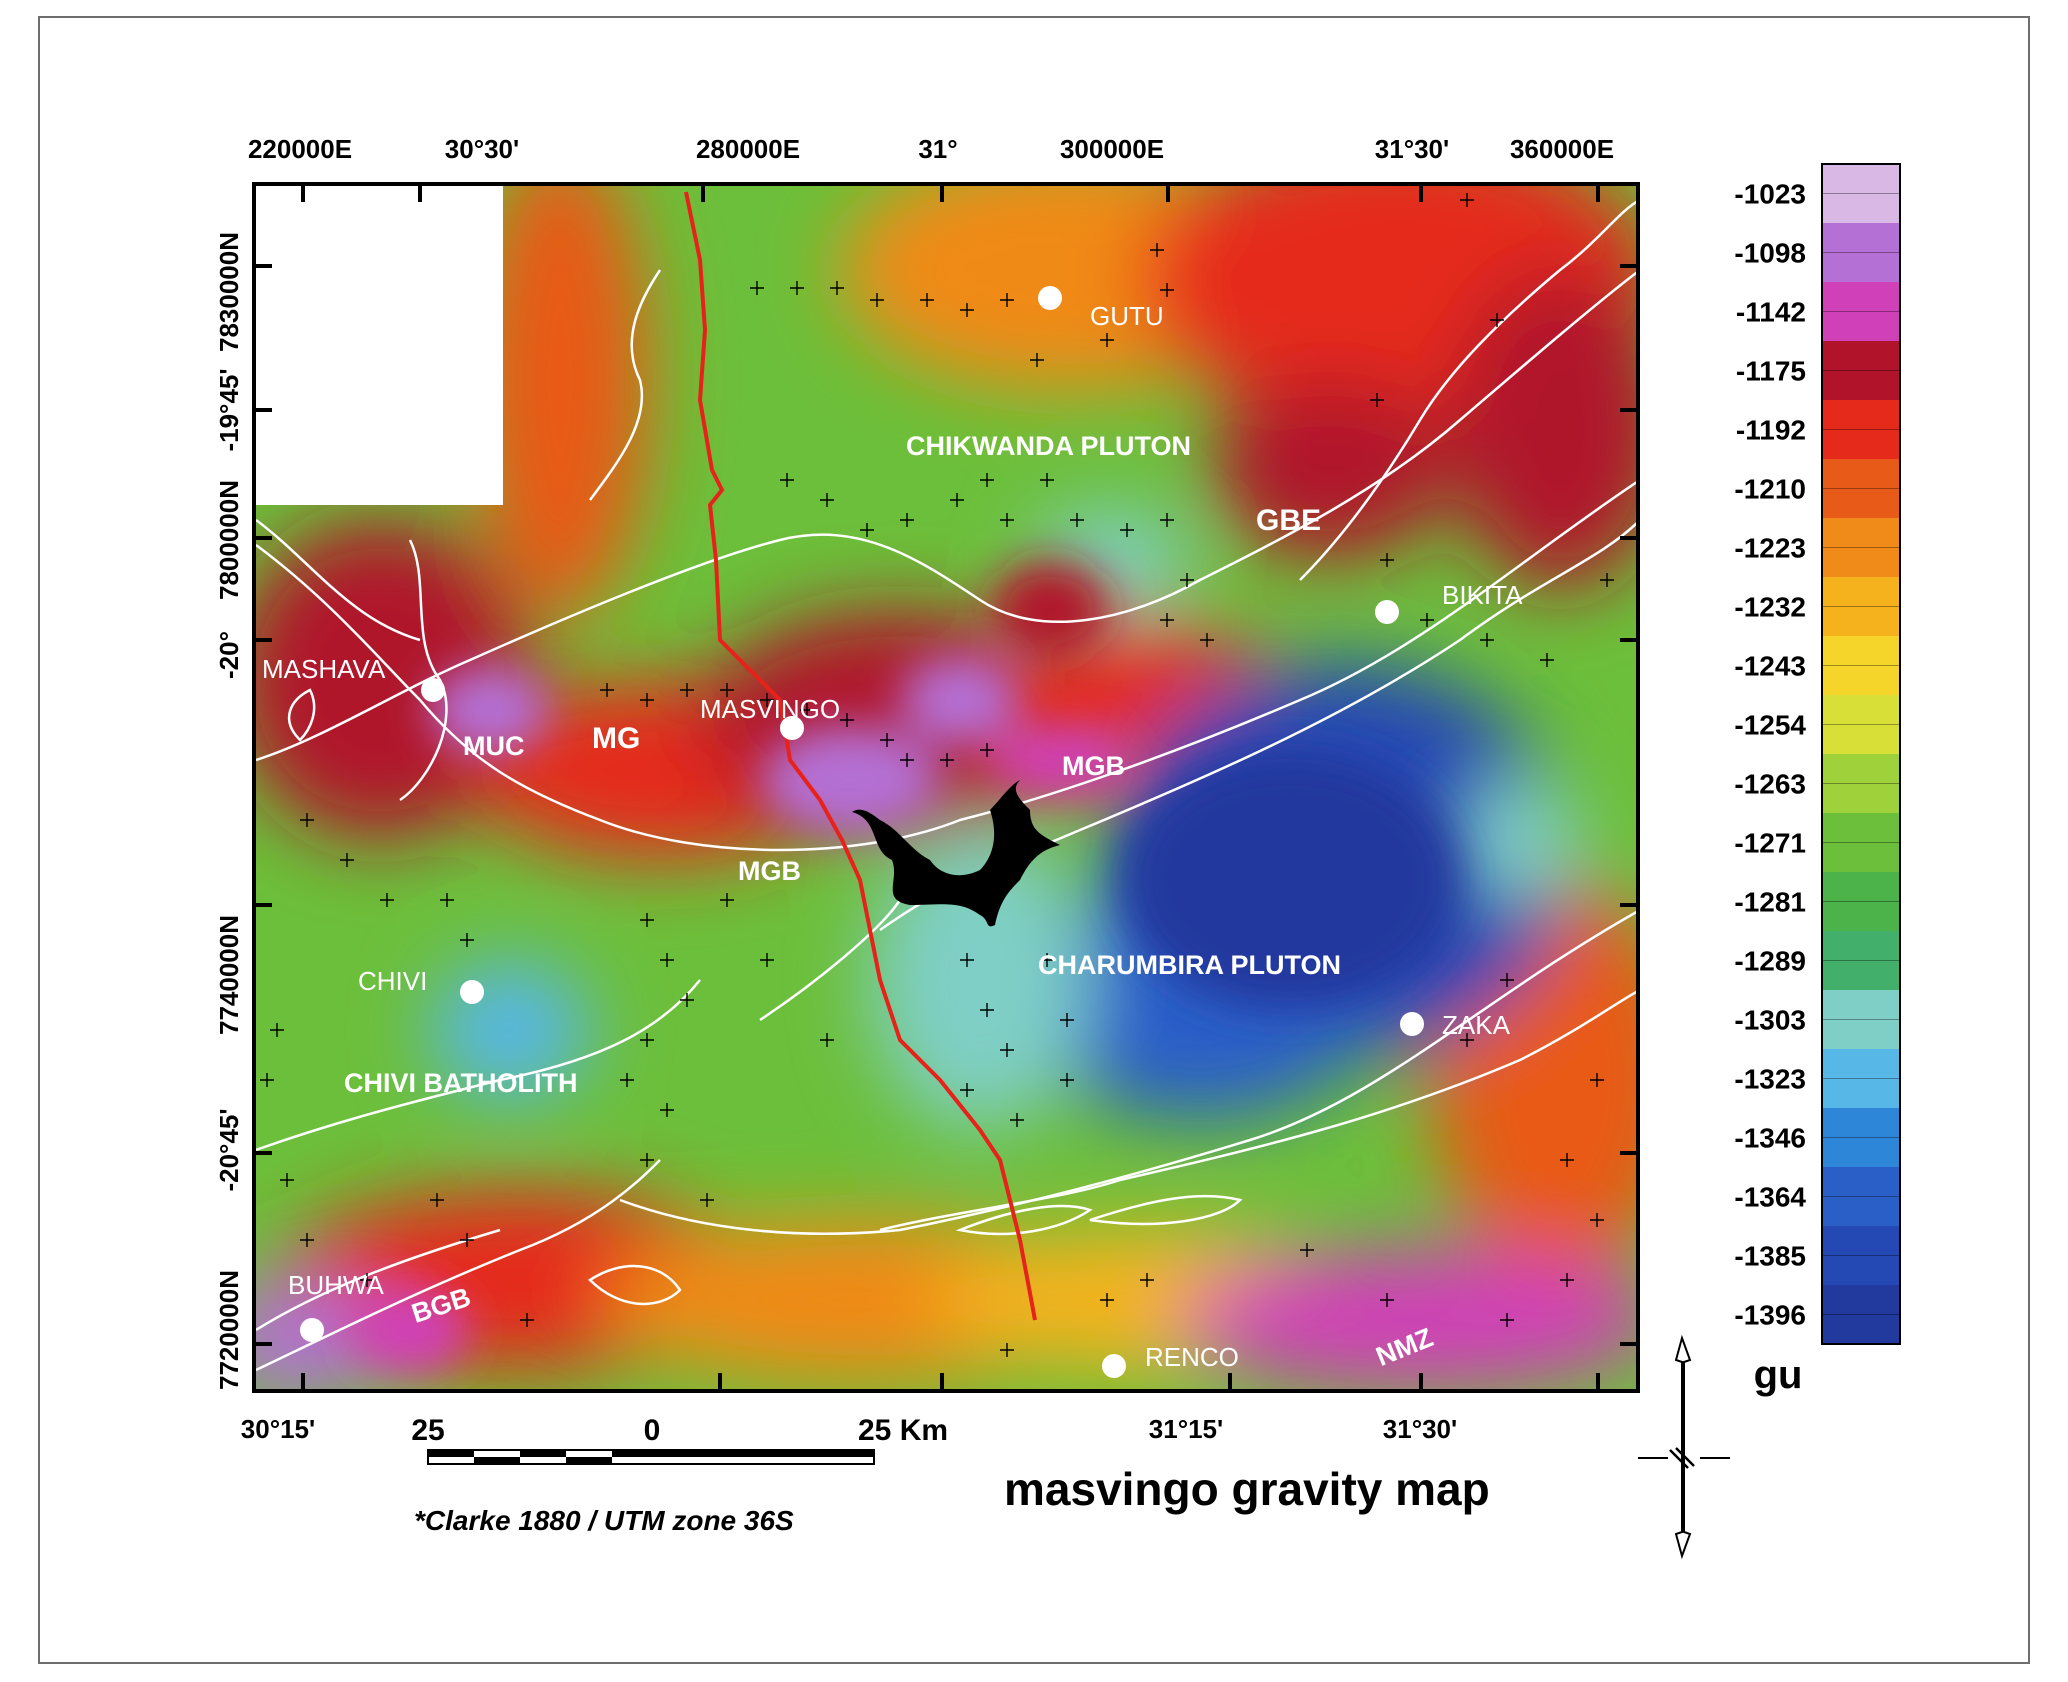  What do you see at coordinates (1482, 595) in the screenshot?
I see `place-label-bikita: BIKITA` at bounding box center [1482, 595].